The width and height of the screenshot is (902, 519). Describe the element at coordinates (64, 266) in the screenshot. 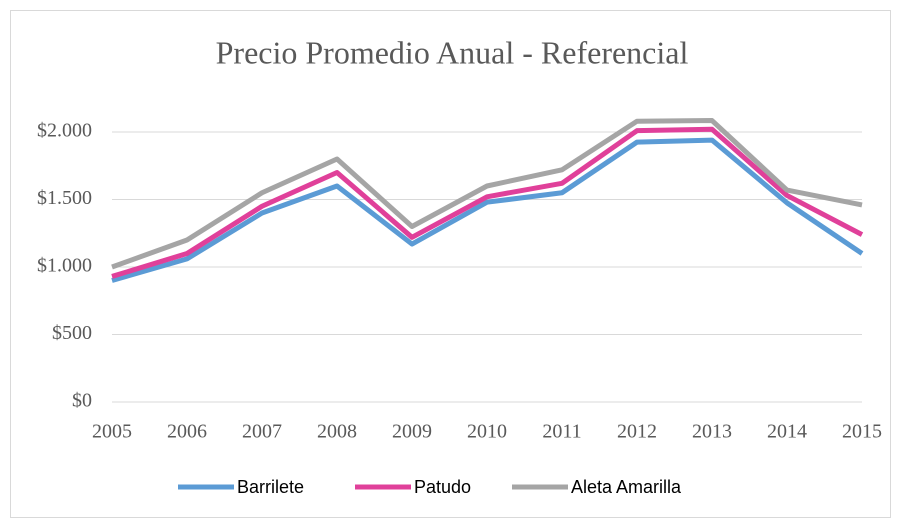

I see `y-tick-label: $1.000` at that location.